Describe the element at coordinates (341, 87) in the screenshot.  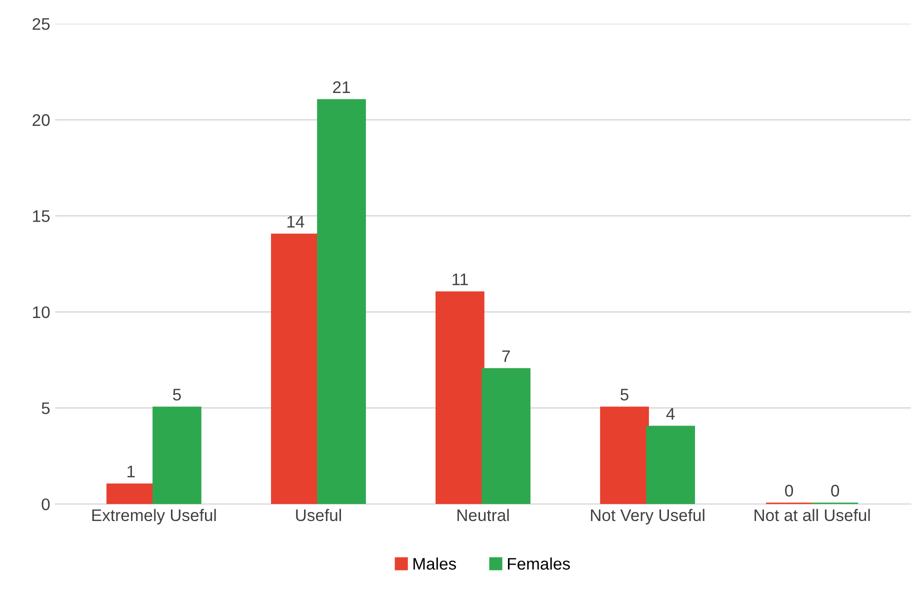
I see `data-label: 21` at that location.